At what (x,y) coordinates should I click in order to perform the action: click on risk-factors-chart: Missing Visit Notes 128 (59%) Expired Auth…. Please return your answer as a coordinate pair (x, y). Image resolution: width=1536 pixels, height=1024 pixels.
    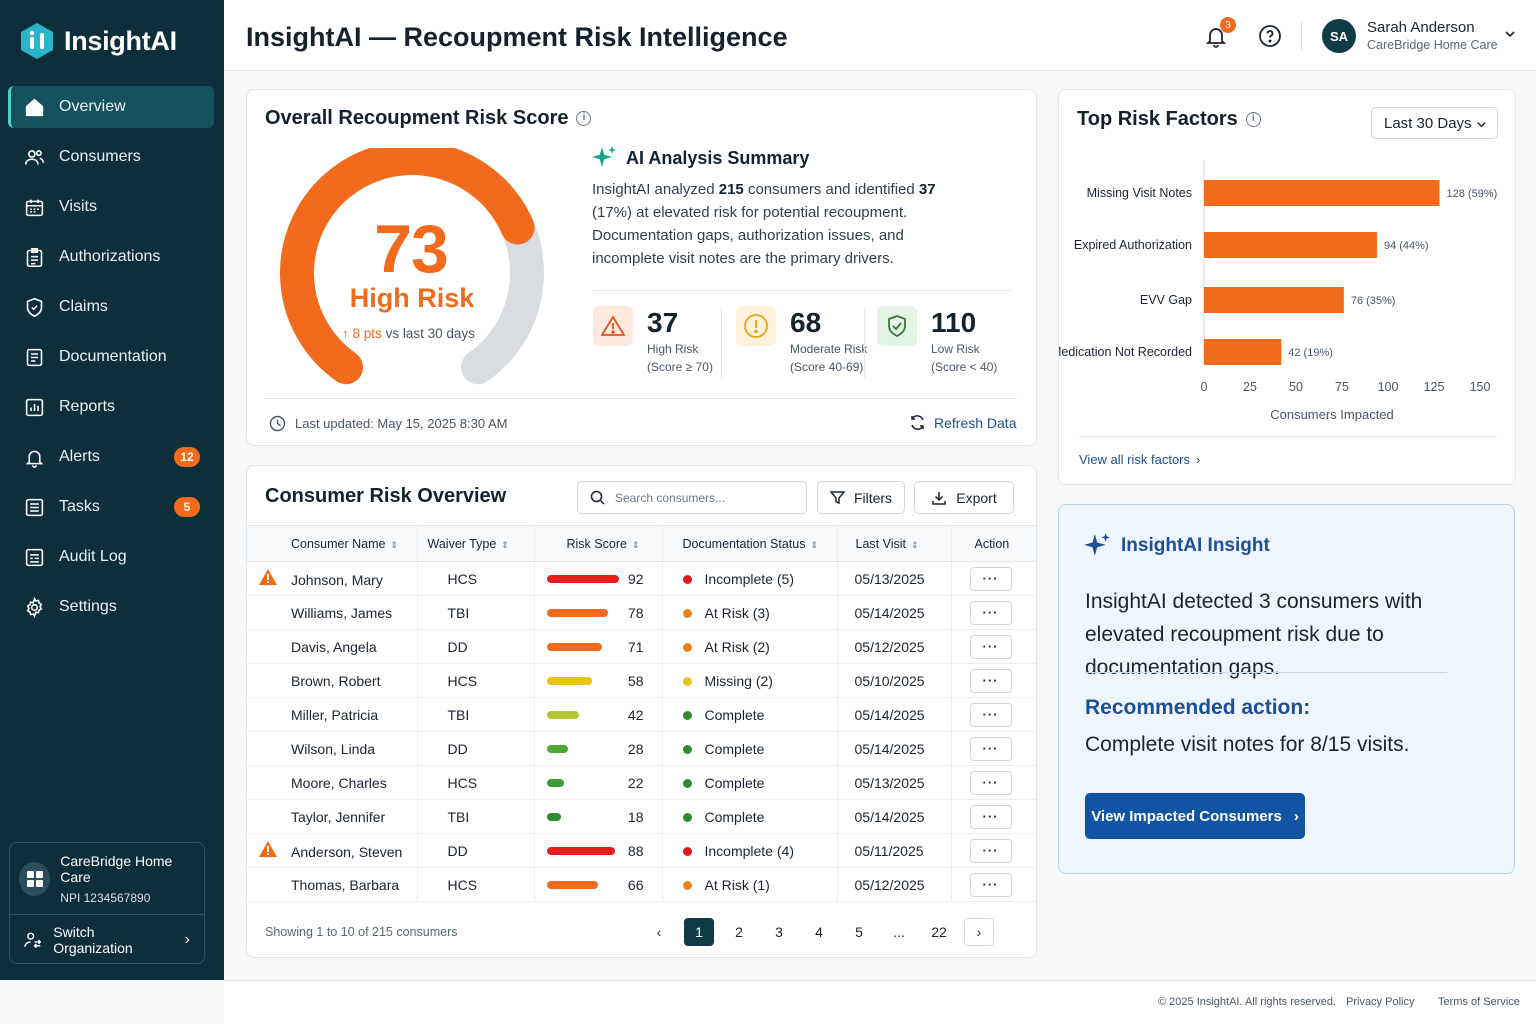
    Looking at the image, I should click on (1278, 291).